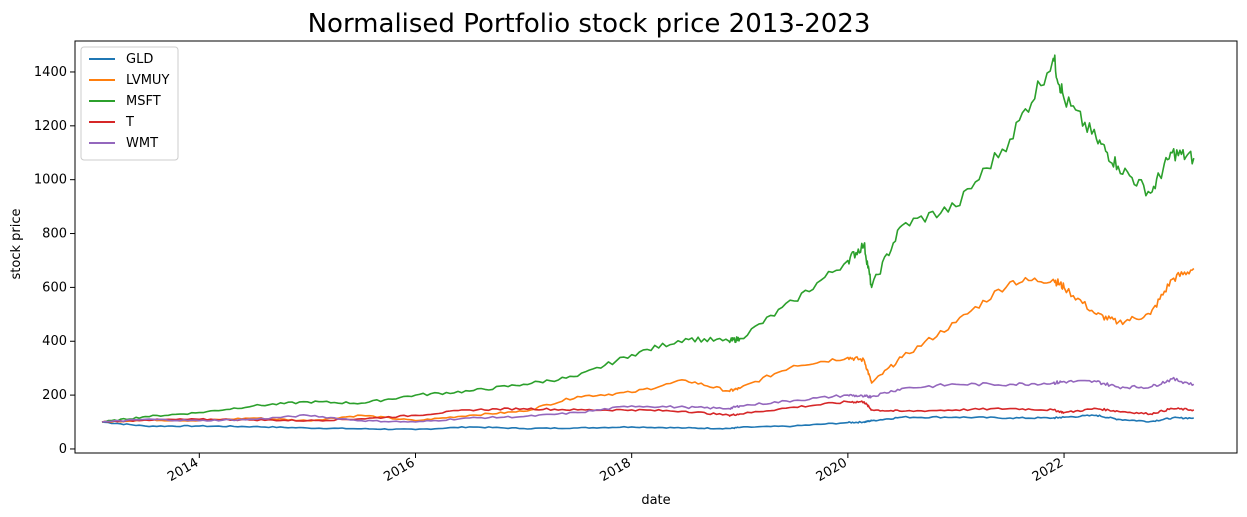 The height and width of the screenshot is (517, 1247). I want to click on x-tick-label: 2016, so click(399, 470).